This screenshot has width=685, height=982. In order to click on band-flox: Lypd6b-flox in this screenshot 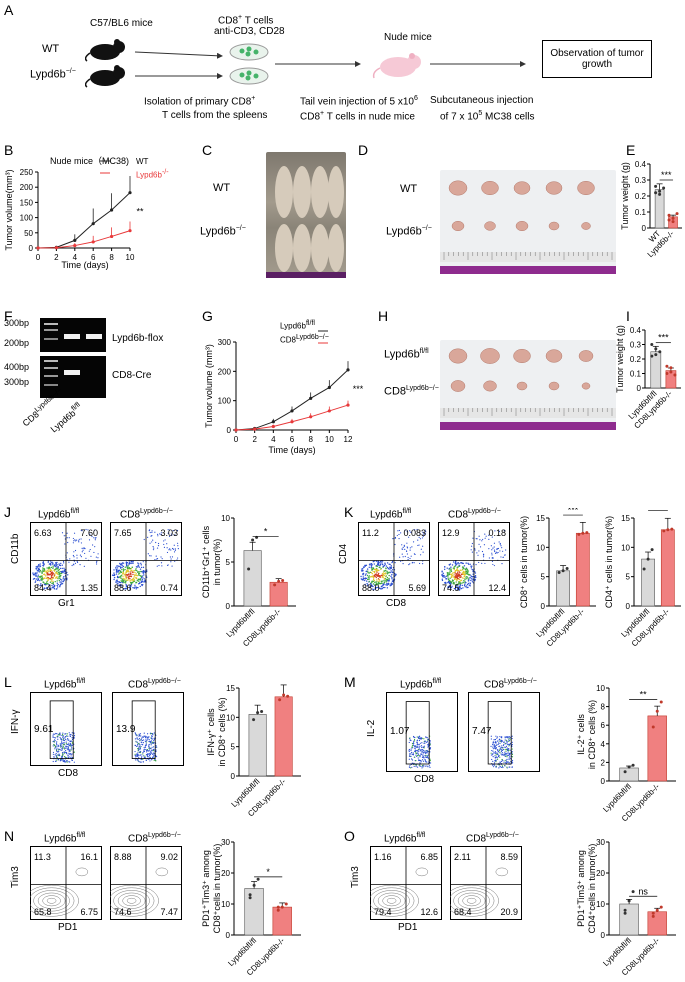, I will do `click(138, 338)`.